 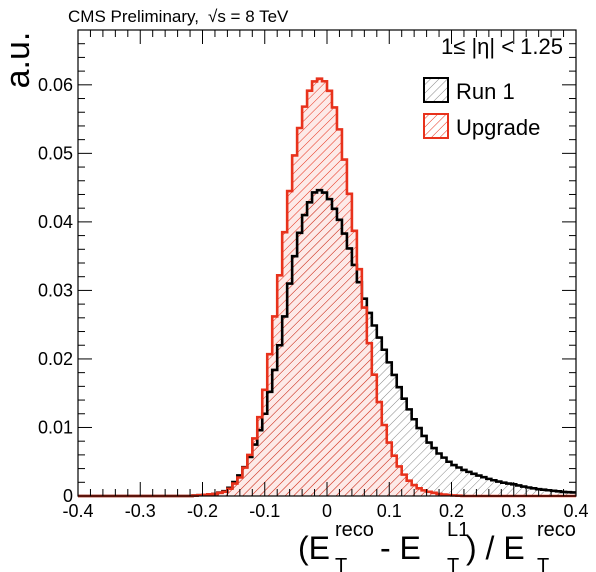 What do you see at coordinates (314, 548) in the screenshot?
I see `x-title-lparen: (E` at bounding box center [314, 548].